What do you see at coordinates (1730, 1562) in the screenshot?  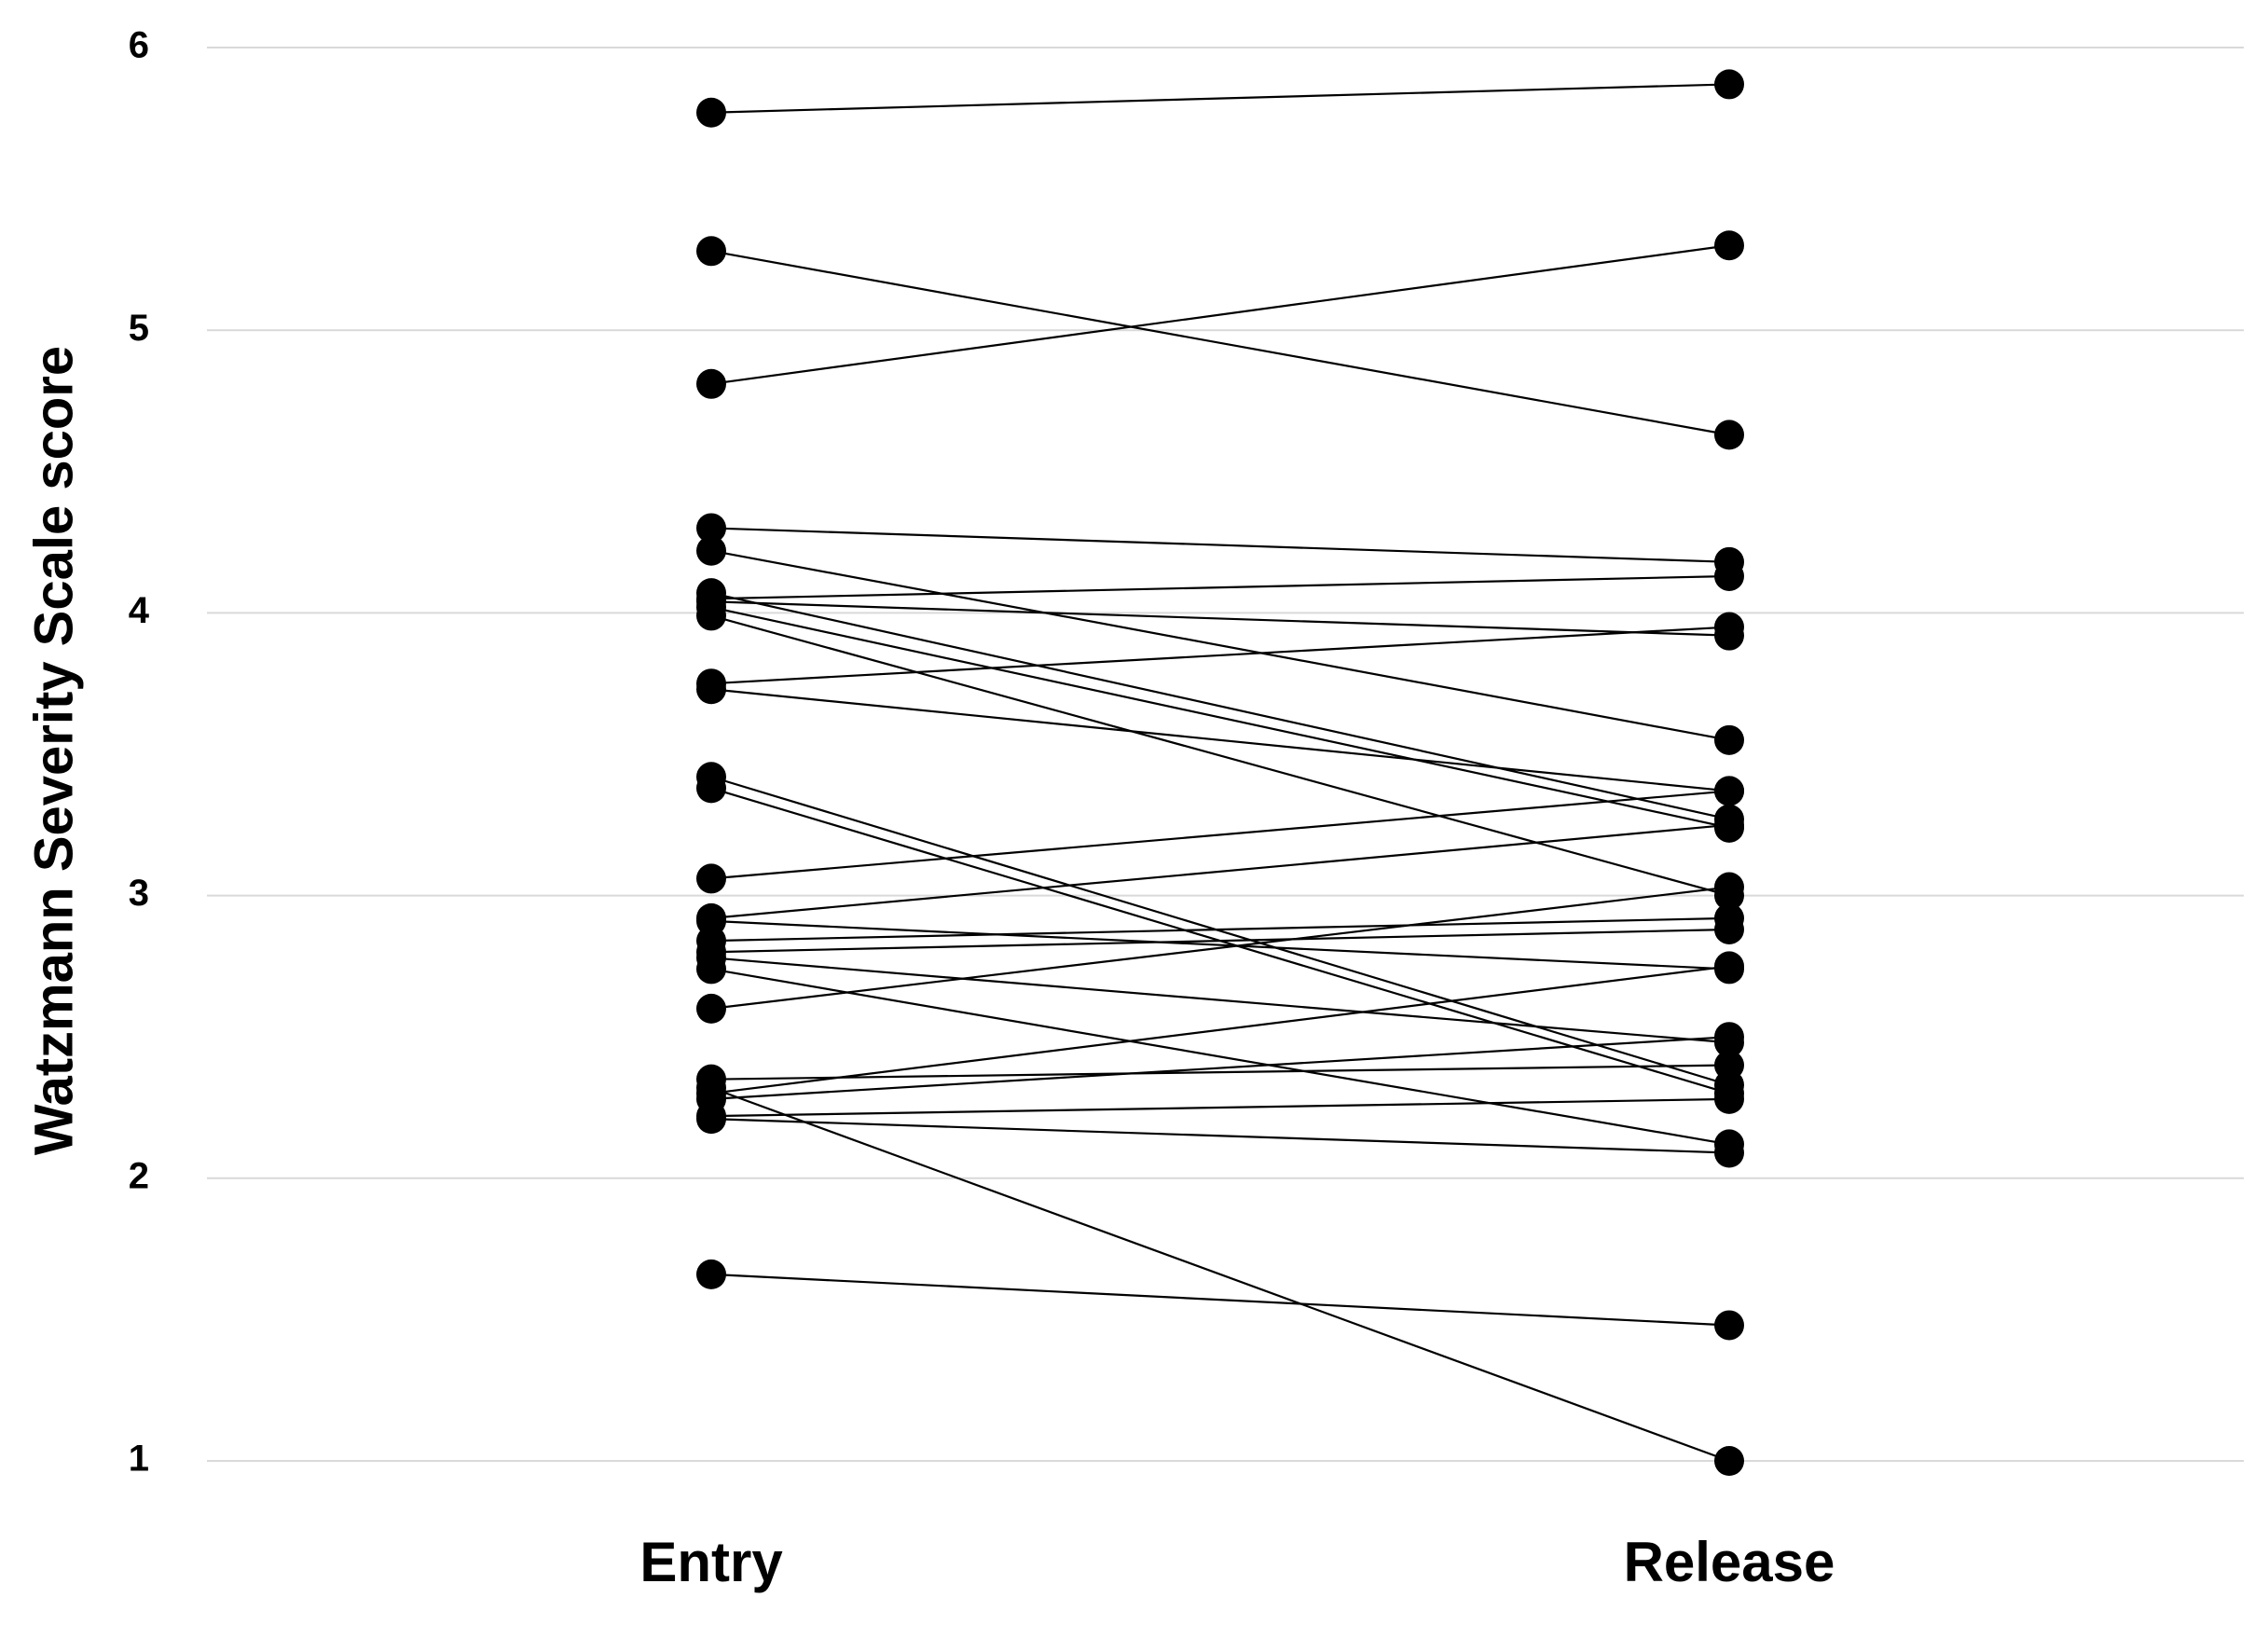 I see `x-tick-label: Release` at bounding box center [1730, 1562].